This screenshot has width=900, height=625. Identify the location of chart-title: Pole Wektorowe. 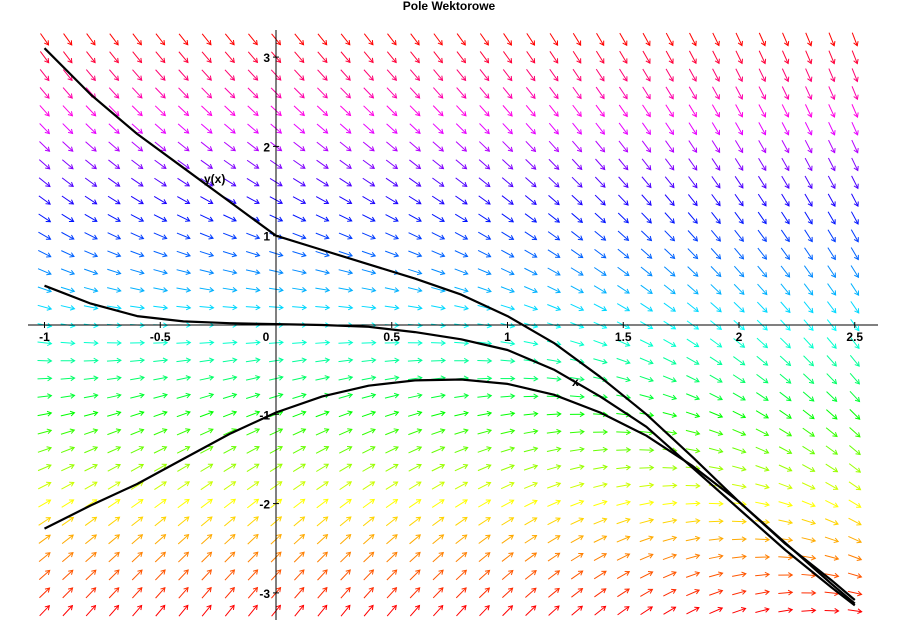
(449, 6).